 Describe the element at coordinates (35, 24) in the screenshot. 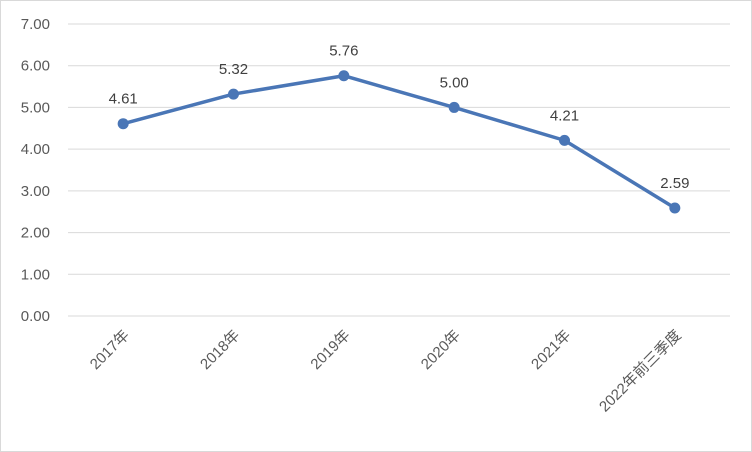

I see `y-tick-label: 7.00` at that location.